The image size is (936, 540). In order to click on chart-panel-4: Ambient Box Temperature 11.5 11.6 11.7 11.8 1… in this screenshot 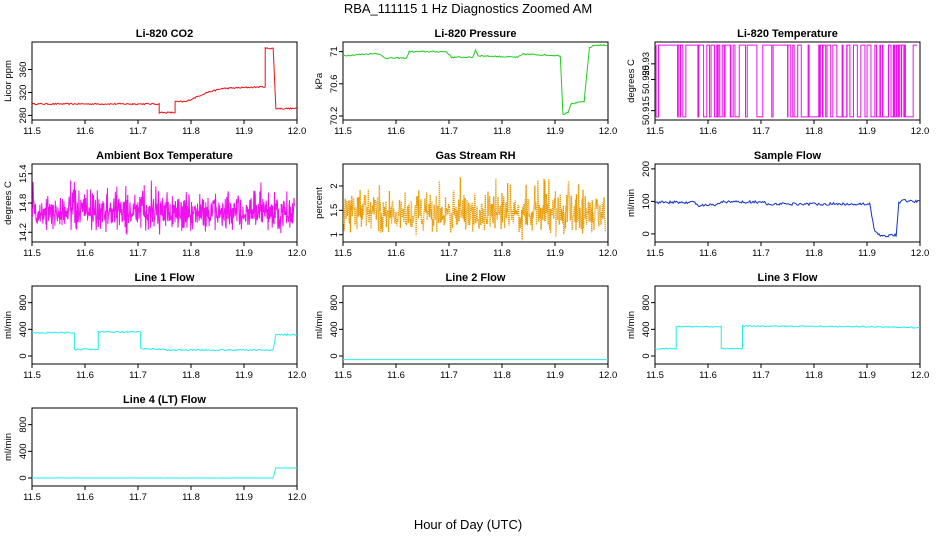, I will do `click(154, 204)`.